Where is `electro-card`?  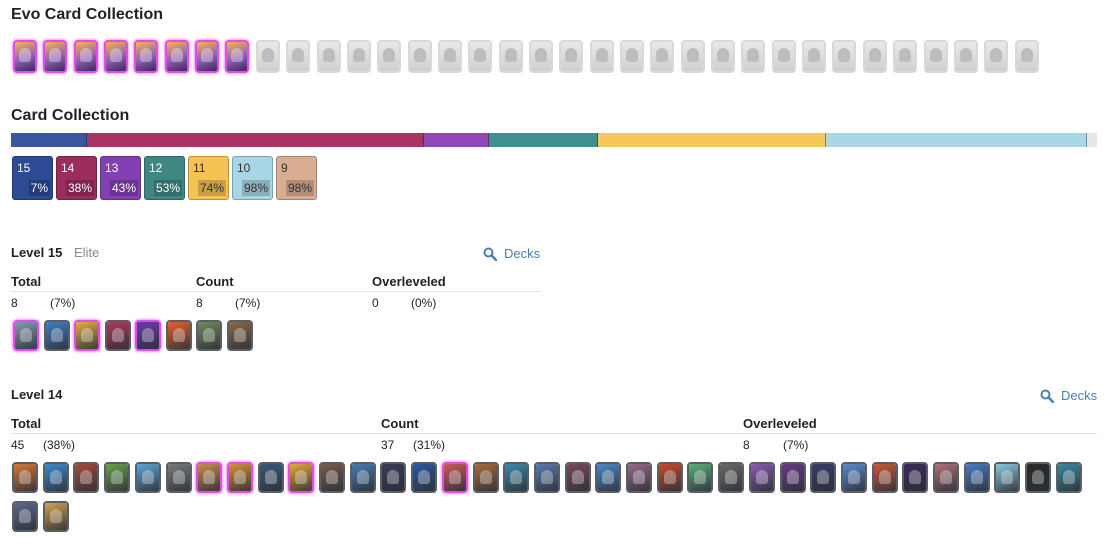
electro-card is located at coordinates (148, 335).